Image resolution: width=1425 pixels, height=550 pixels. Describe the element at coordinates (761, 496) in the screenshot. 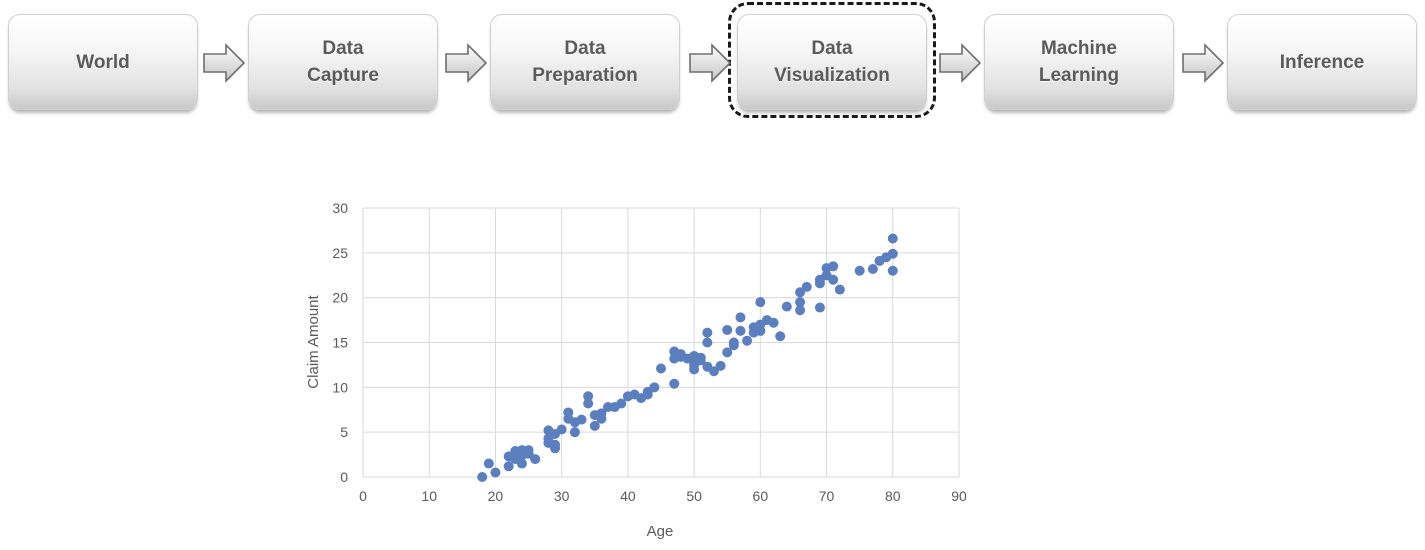

I see `x-tick-label: 60` at that location.